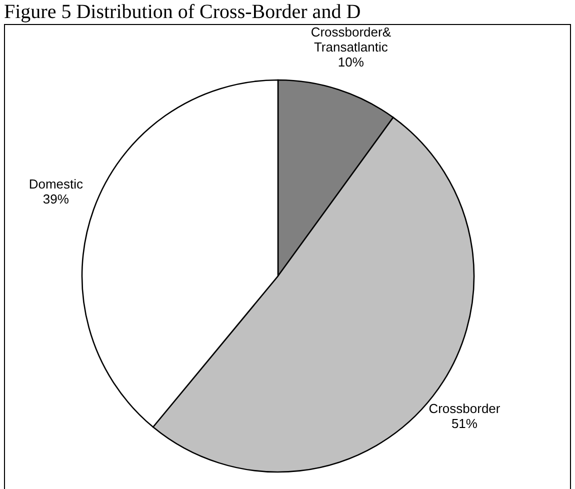 The image size is (575, 489). Describe the element at coordinates (182, 12) in the screenshot. I see `chart-title: Figure 5 Distribution of Cross-Border and D` at that location.